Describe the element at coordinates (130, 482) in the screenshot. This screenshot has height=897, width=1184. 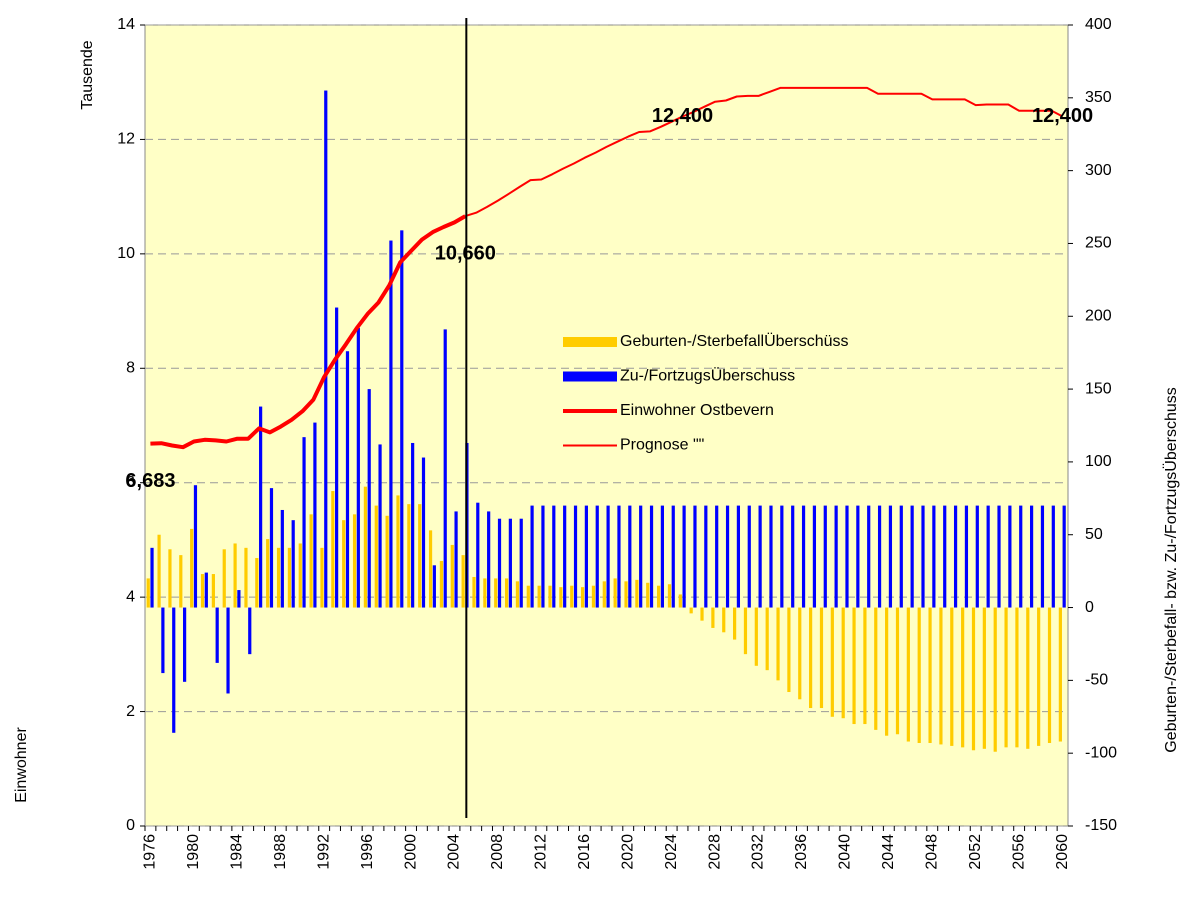
I see `y-tick-label: 6` at that location.